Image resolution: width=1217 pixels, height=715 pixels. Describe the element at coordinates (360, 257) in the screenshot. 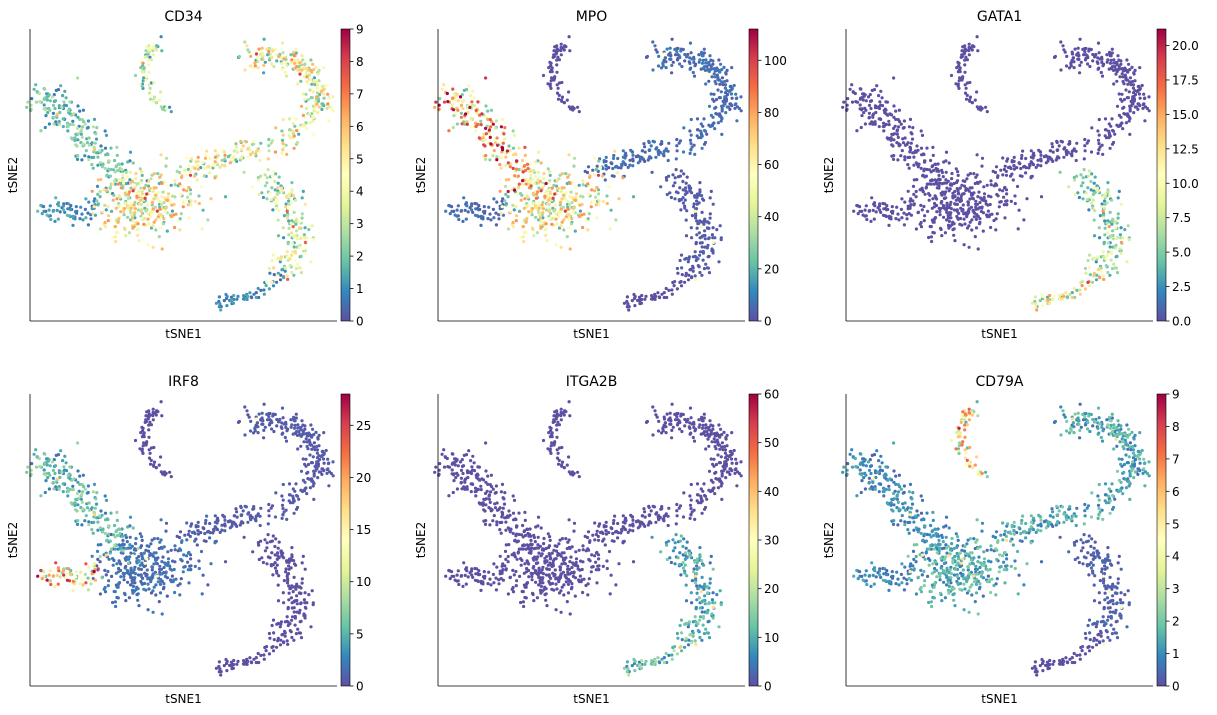

I see `colorbar-tick-label: 2` at that location.